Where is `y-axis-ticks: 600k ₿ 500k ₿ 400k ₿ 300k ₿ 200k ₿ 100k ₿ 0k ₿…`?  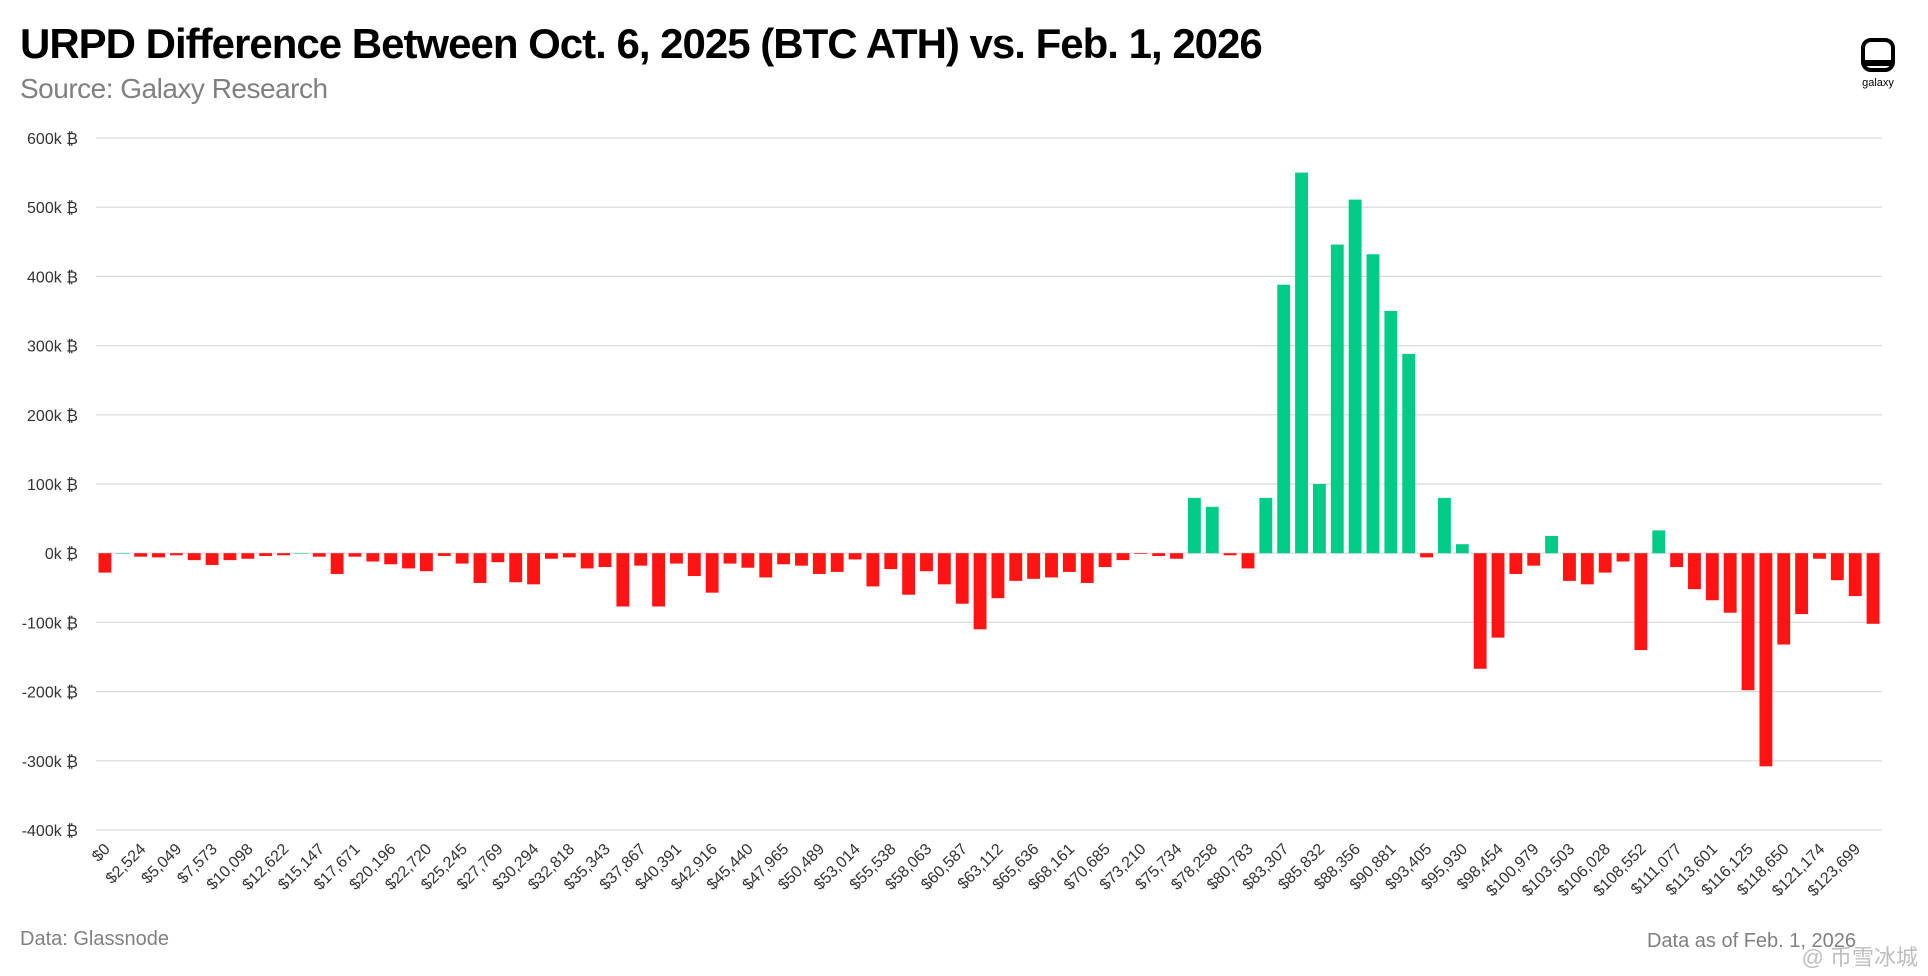
y-axis-ticks: 600k ₿ 500k ₿ 400k ₿ 300k ₿ 200k ₿ 100k ₿ 0k ₿… is located at coordinates (50, 485).